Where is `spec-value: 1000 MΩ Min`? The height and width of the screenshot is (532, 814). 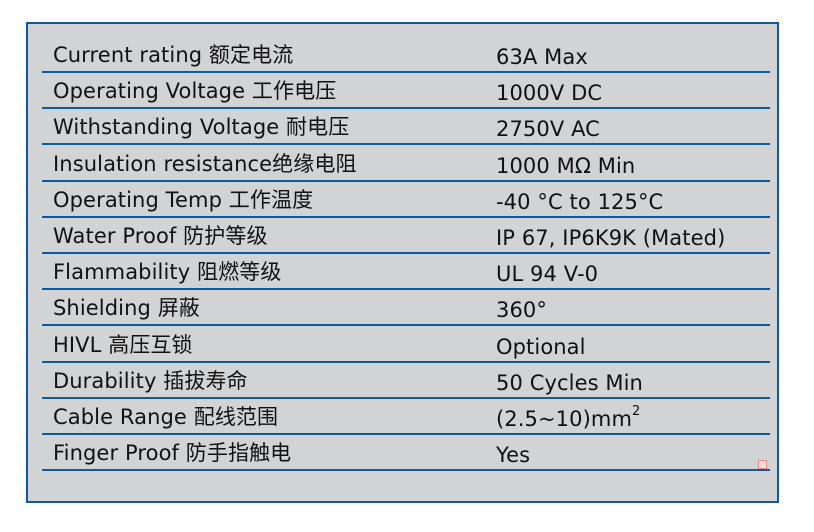
spec-value: 1000 MΩ Min is located at coordinates (565, 166).